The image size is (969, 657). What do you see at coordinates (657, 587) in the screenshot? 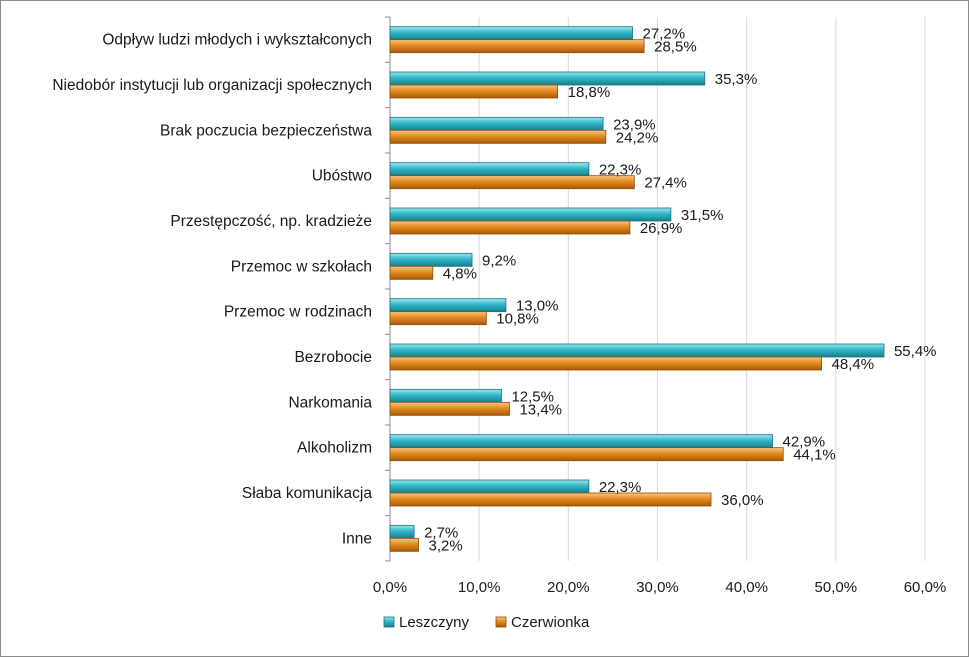
I see `x-tick-label: 30,0%` at bounding box center [657, 587].